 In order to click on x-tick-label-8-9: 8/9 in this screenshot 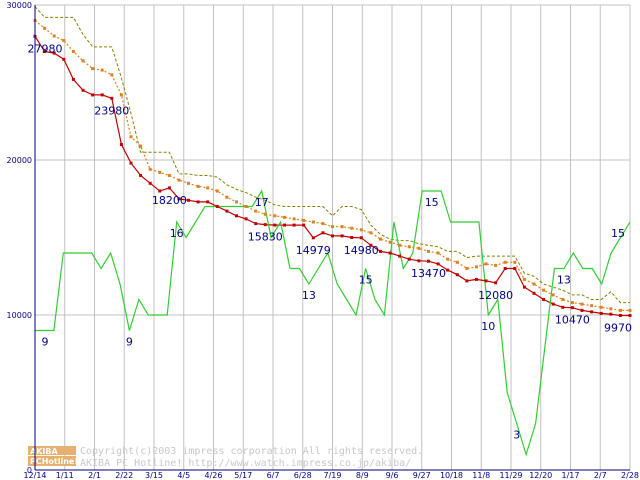, I will do `click(362, 475)`.